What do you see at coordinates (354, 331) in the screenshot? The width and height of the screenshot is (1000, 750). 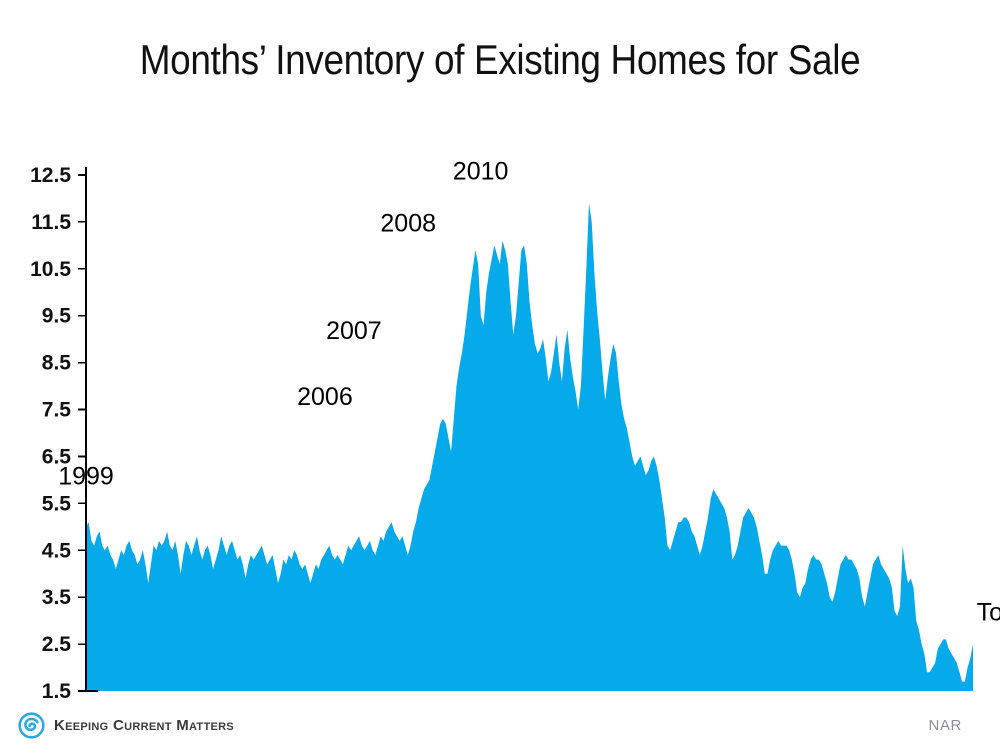 I see `annotation-2007: 2007` at bounding box center [354, 331].